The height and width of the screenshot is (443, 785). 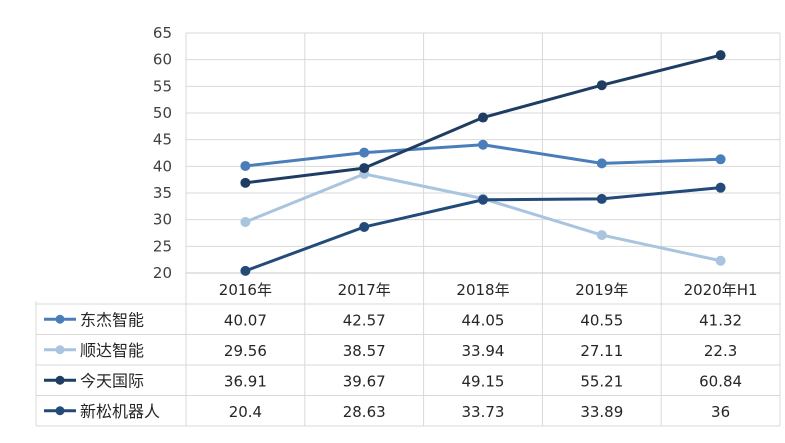 I want to click on x-category-label: 2016年, so click(x=245, y=290).